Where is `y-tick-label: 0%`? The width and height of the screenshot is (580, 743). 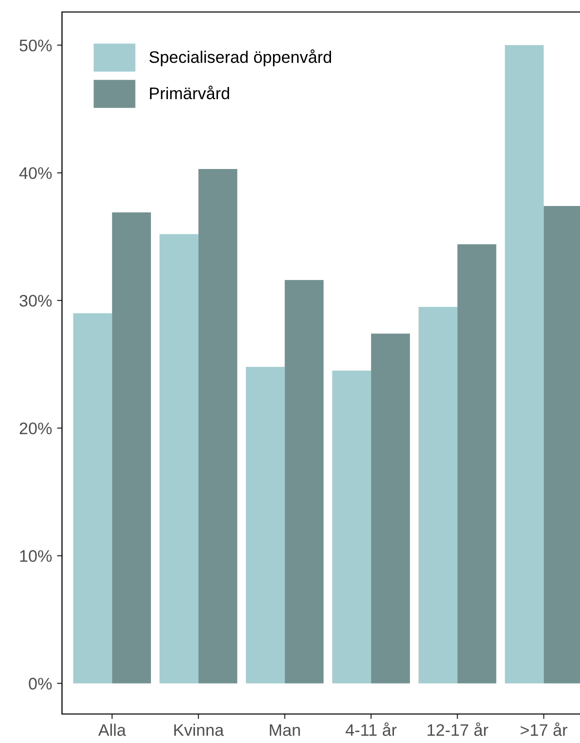
y-tick-label: 0% is located at coordinates (40, 684).